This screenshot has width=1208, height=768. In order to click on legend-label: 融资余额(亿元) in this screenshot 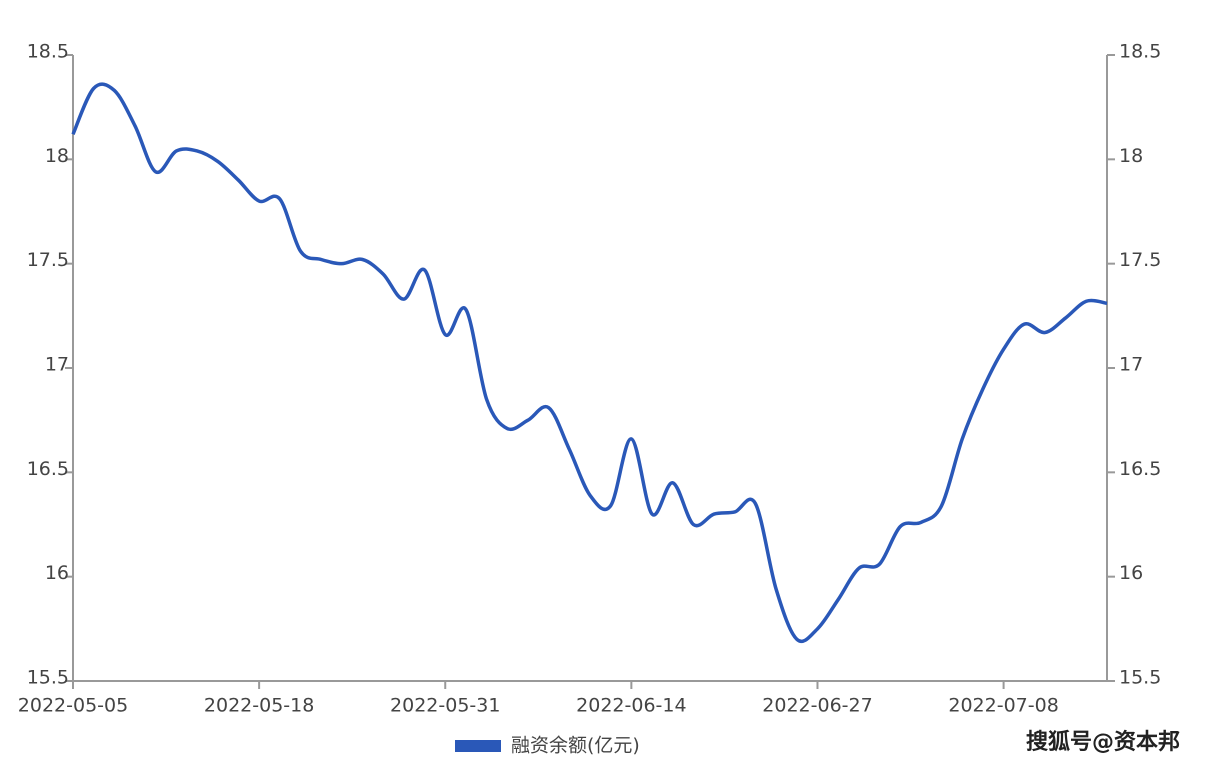, I will do `click(575, 746)`.